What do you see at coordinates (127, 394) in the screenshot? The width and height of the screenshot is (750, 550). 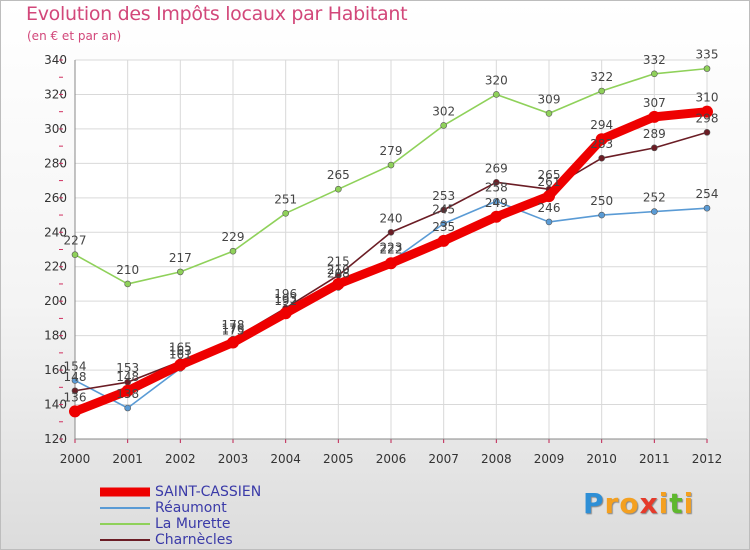 I see `data-label: 138` at bounding box center [127, 394].